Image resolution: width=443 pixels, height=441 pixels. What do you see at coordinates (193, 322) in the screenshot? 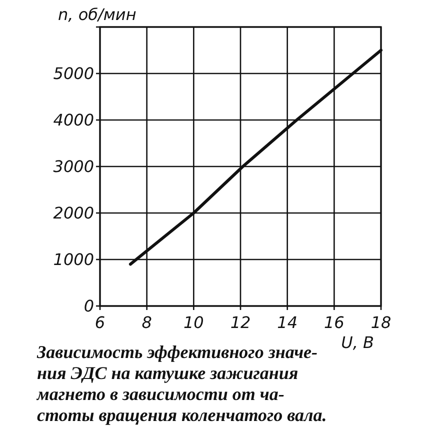
I see `x-tick-label: 10` at bounding box center [193, 322].